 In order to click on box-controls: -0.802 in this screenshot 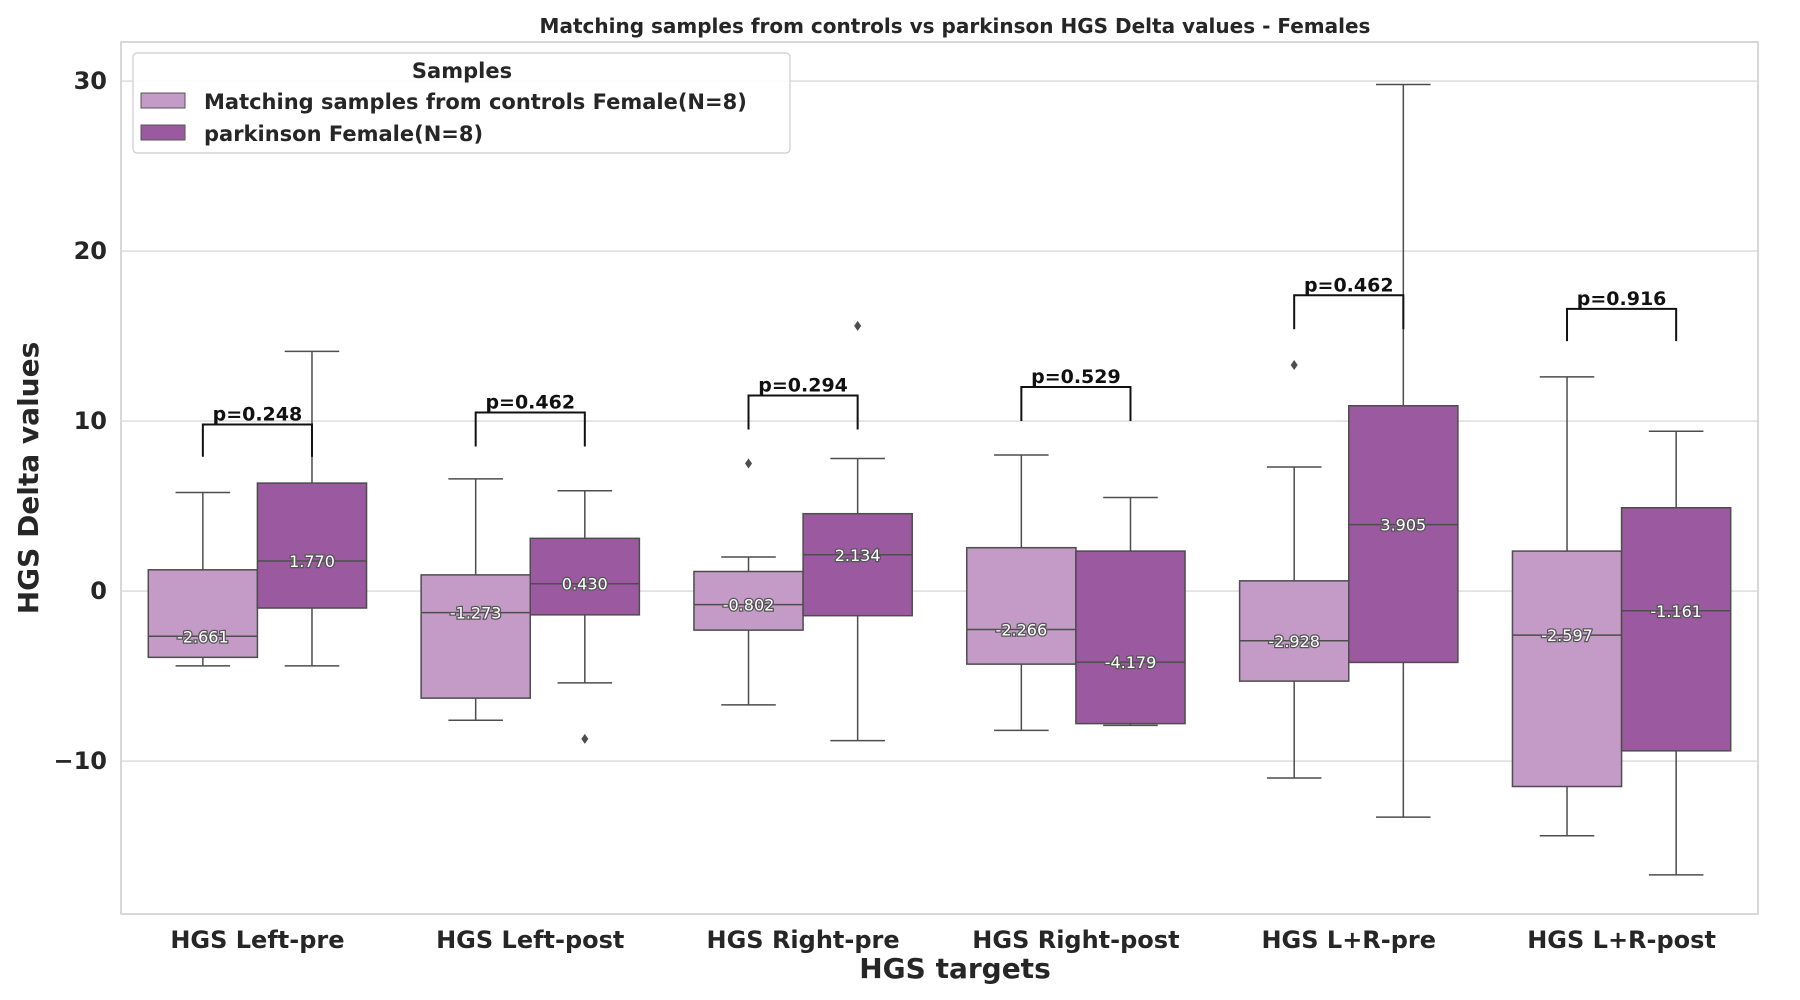, I will do `click(748, 582)`.